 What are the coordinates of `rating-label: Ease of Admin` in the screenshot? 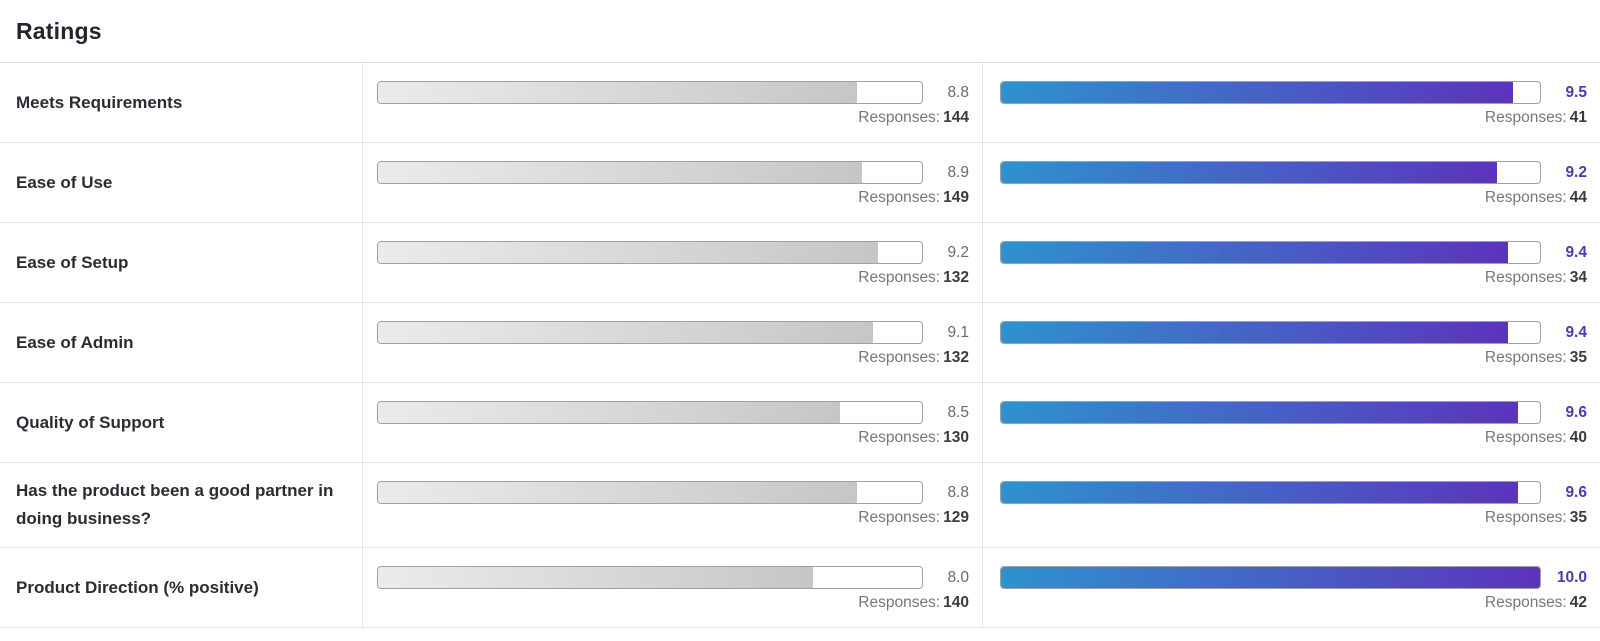 It's located at (75, 342).